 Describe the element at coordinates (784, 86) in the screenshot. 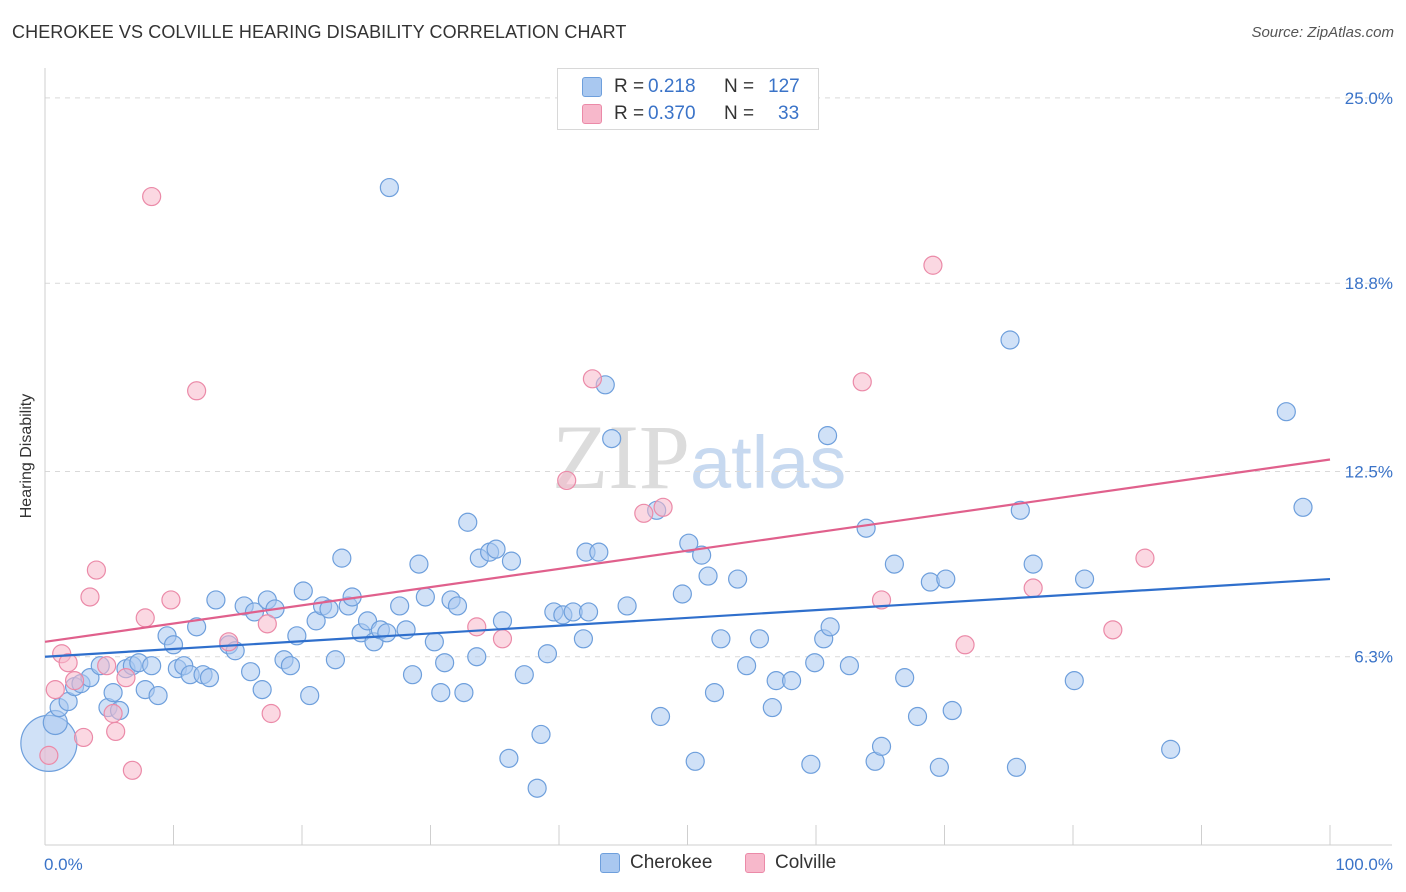

I see `legend-n-value: 127` at that location.